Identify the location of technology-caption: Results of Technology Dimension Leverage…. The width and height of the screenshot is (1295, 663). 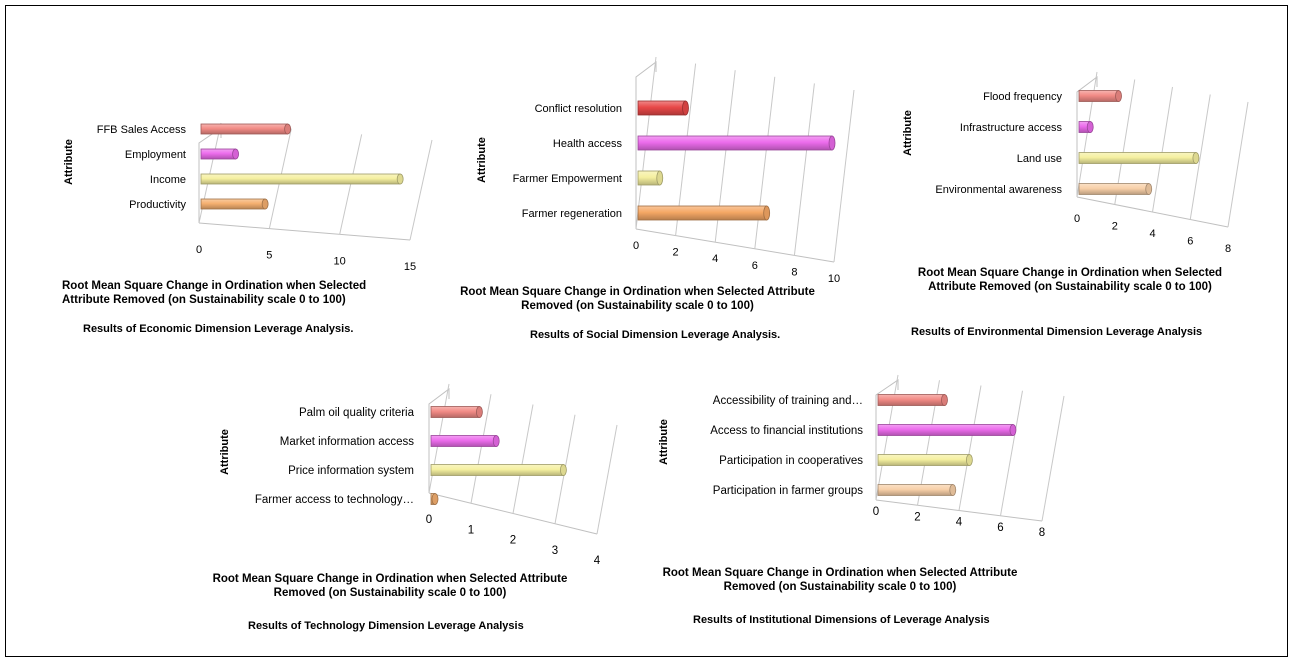
(386, 626).